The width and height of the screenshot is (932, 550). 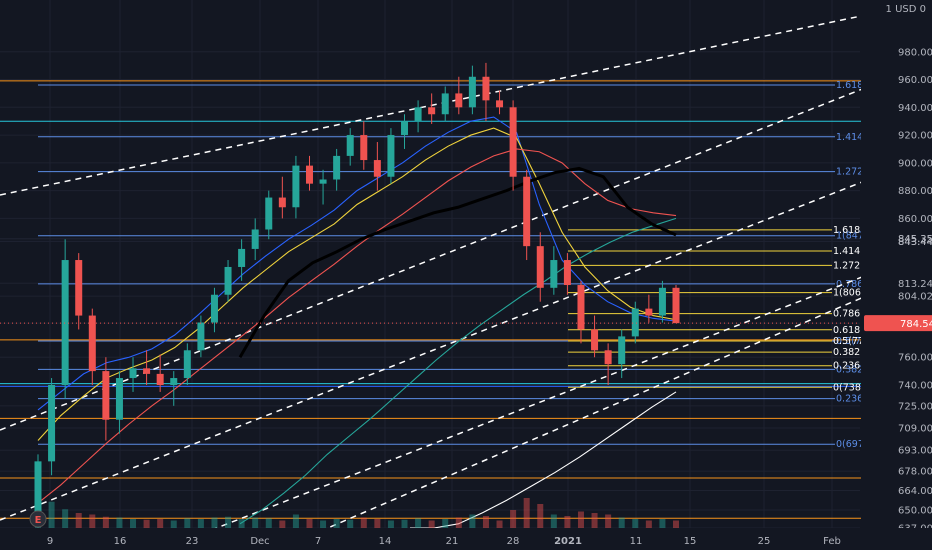 I want to click on price-tick-label: 709.00, so click(x=915, y=429).